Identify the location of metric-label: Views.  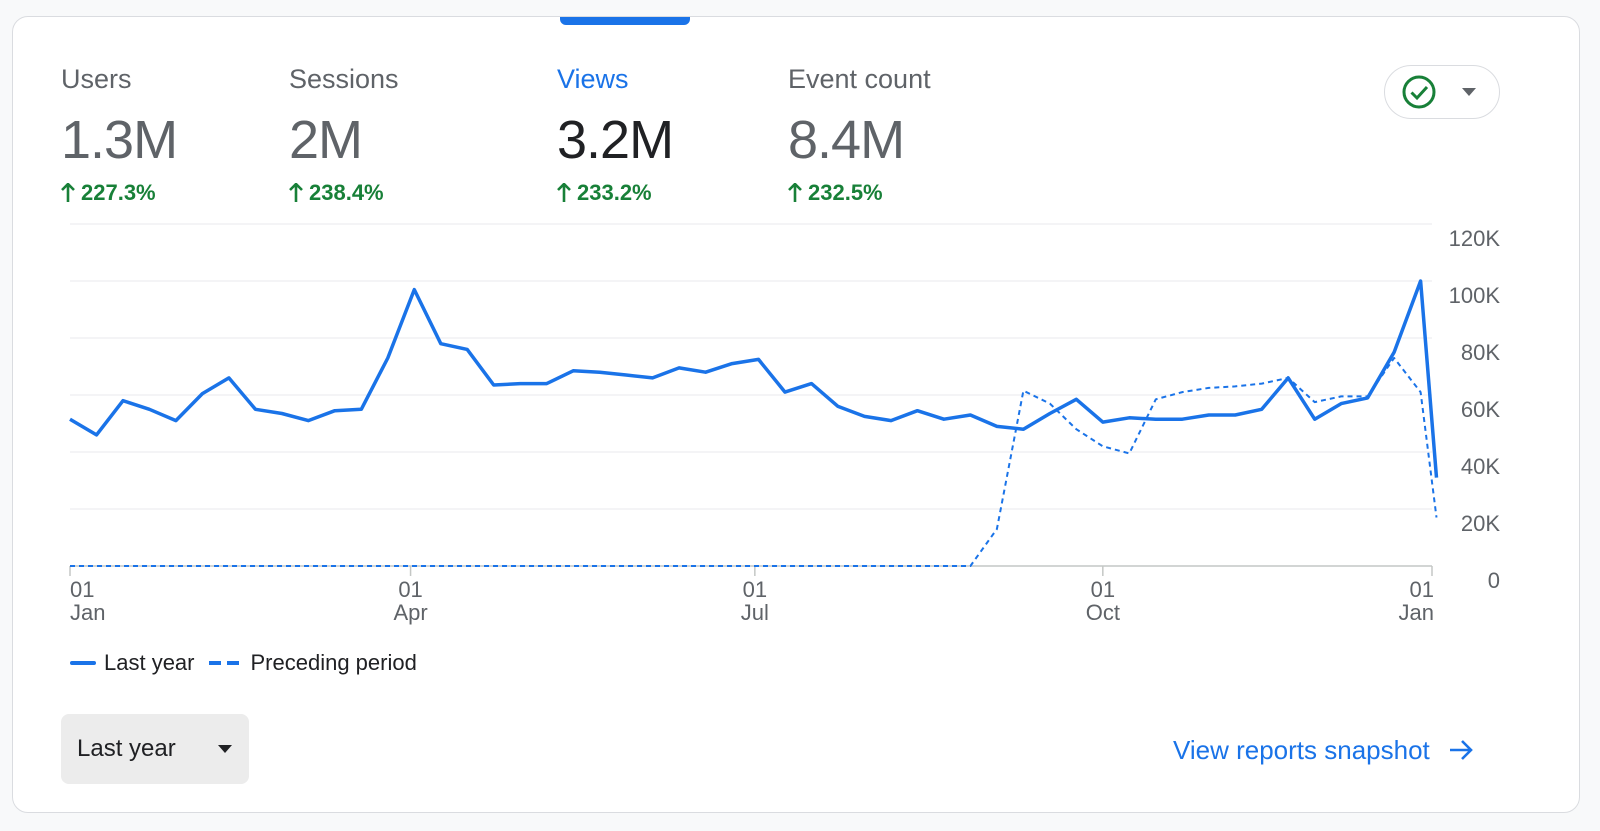
(593, 79).